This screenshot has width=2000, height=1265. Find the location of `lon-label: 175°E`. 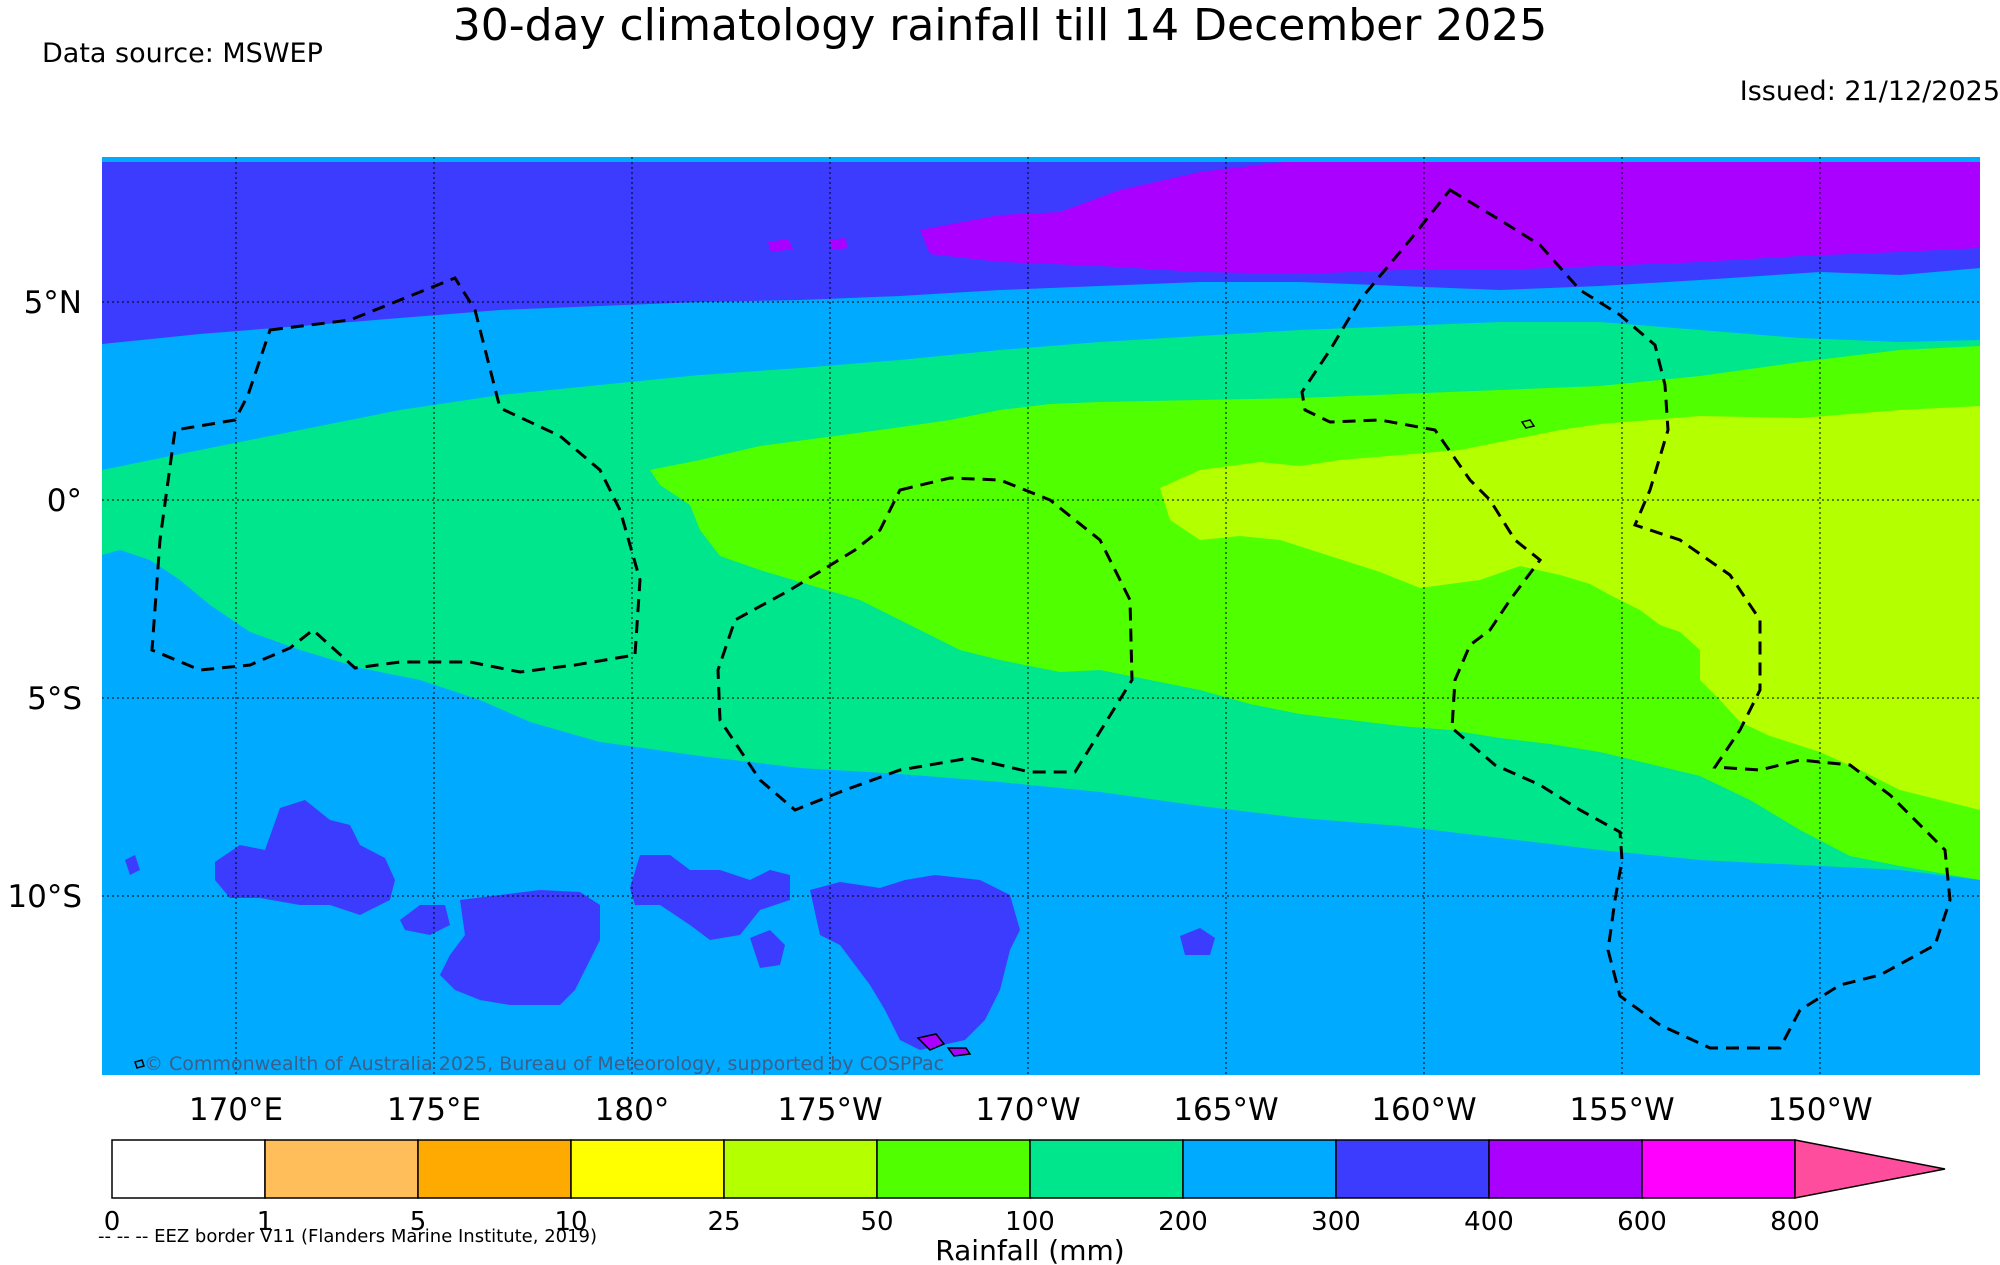

lon-label: 175°E is located at coordinates (434, 1110).